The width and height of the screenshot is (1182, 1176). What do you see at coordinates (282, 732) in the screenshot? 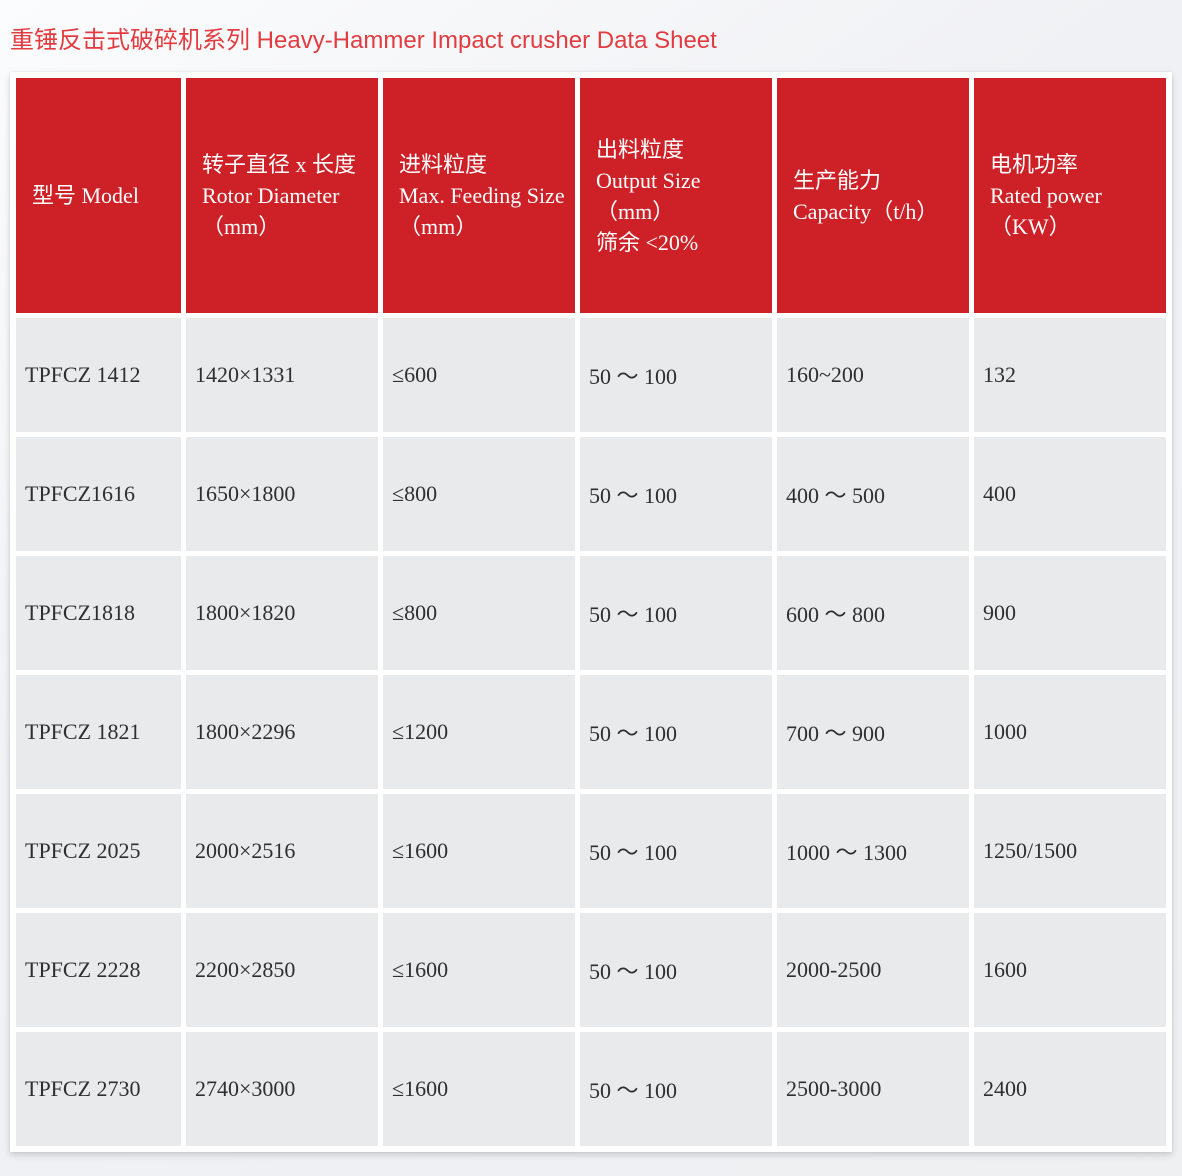
I see `table-cell: 1800×2296` at bounding box center [282, 732].